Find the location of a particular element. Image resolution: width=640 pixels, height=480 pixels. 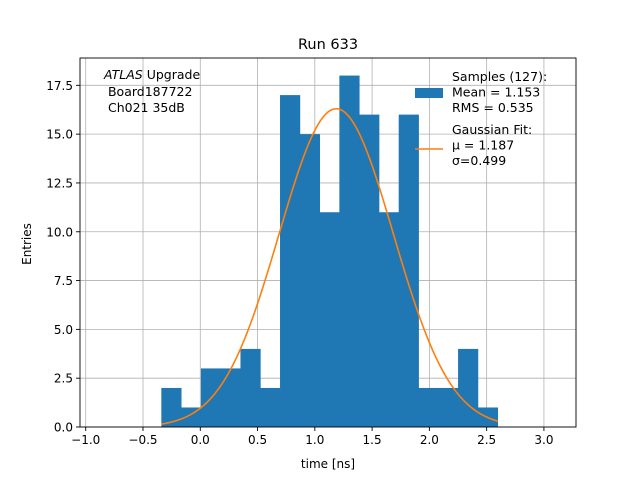

x-tick-label: 2.5 is located at coordinates (486, 440).